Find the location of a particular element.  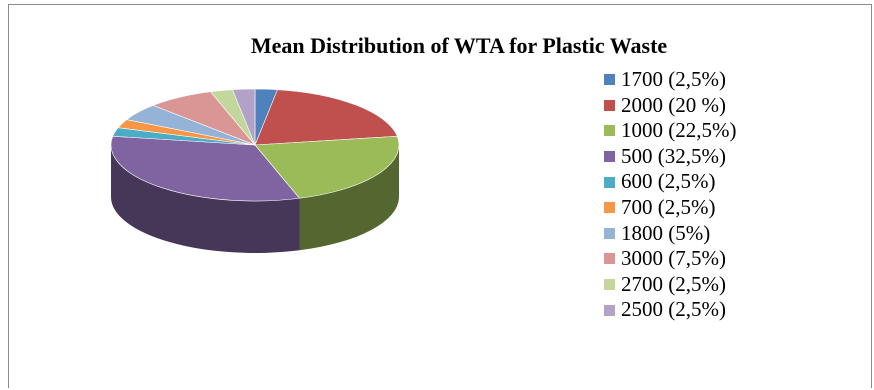

legend-label: 2000 (20 %) is located at coordinates (673, 104).